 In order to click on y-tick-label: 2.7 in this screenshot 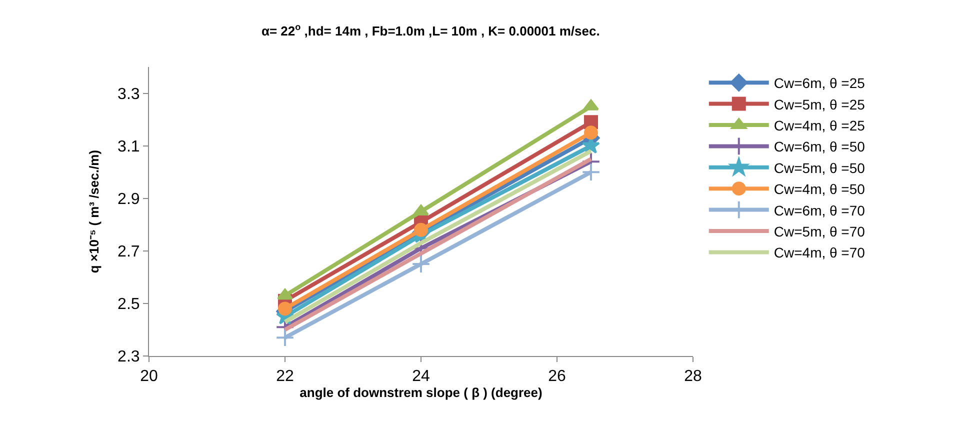, I will do `click(129, 252)`.